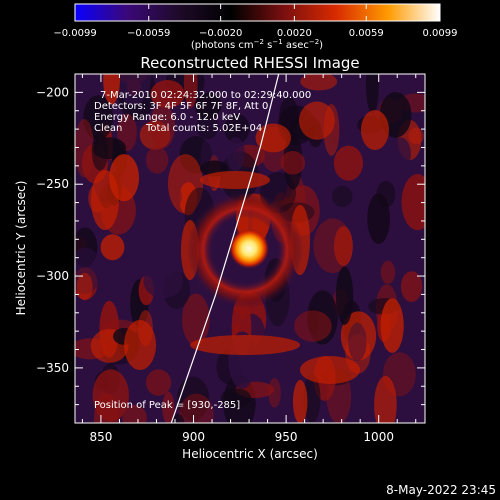 This screenshot has height=500, width=500. What do you see at coordinates (193, 437) in the screenshot?
I see `x-tick-label: 900` at bounding box center [193, 437].